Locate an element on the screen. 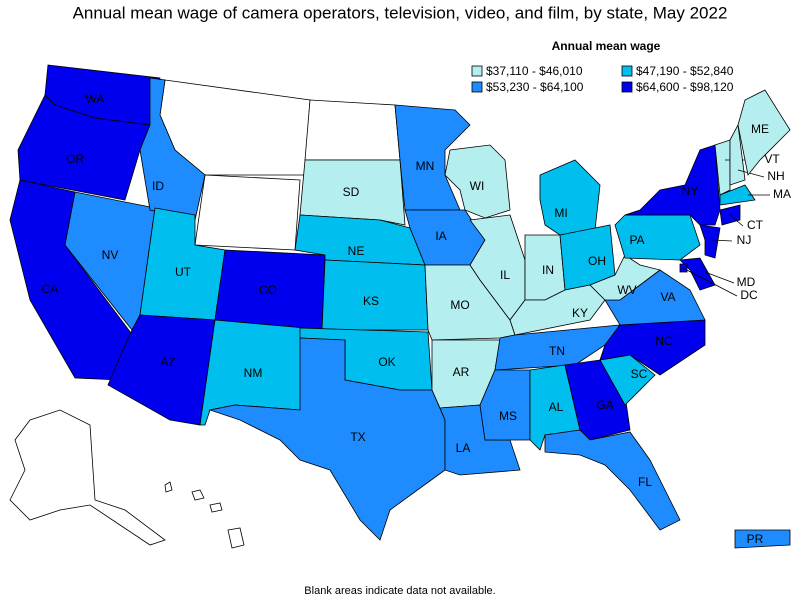  state-label: NV is located at coordinates (110, 255).